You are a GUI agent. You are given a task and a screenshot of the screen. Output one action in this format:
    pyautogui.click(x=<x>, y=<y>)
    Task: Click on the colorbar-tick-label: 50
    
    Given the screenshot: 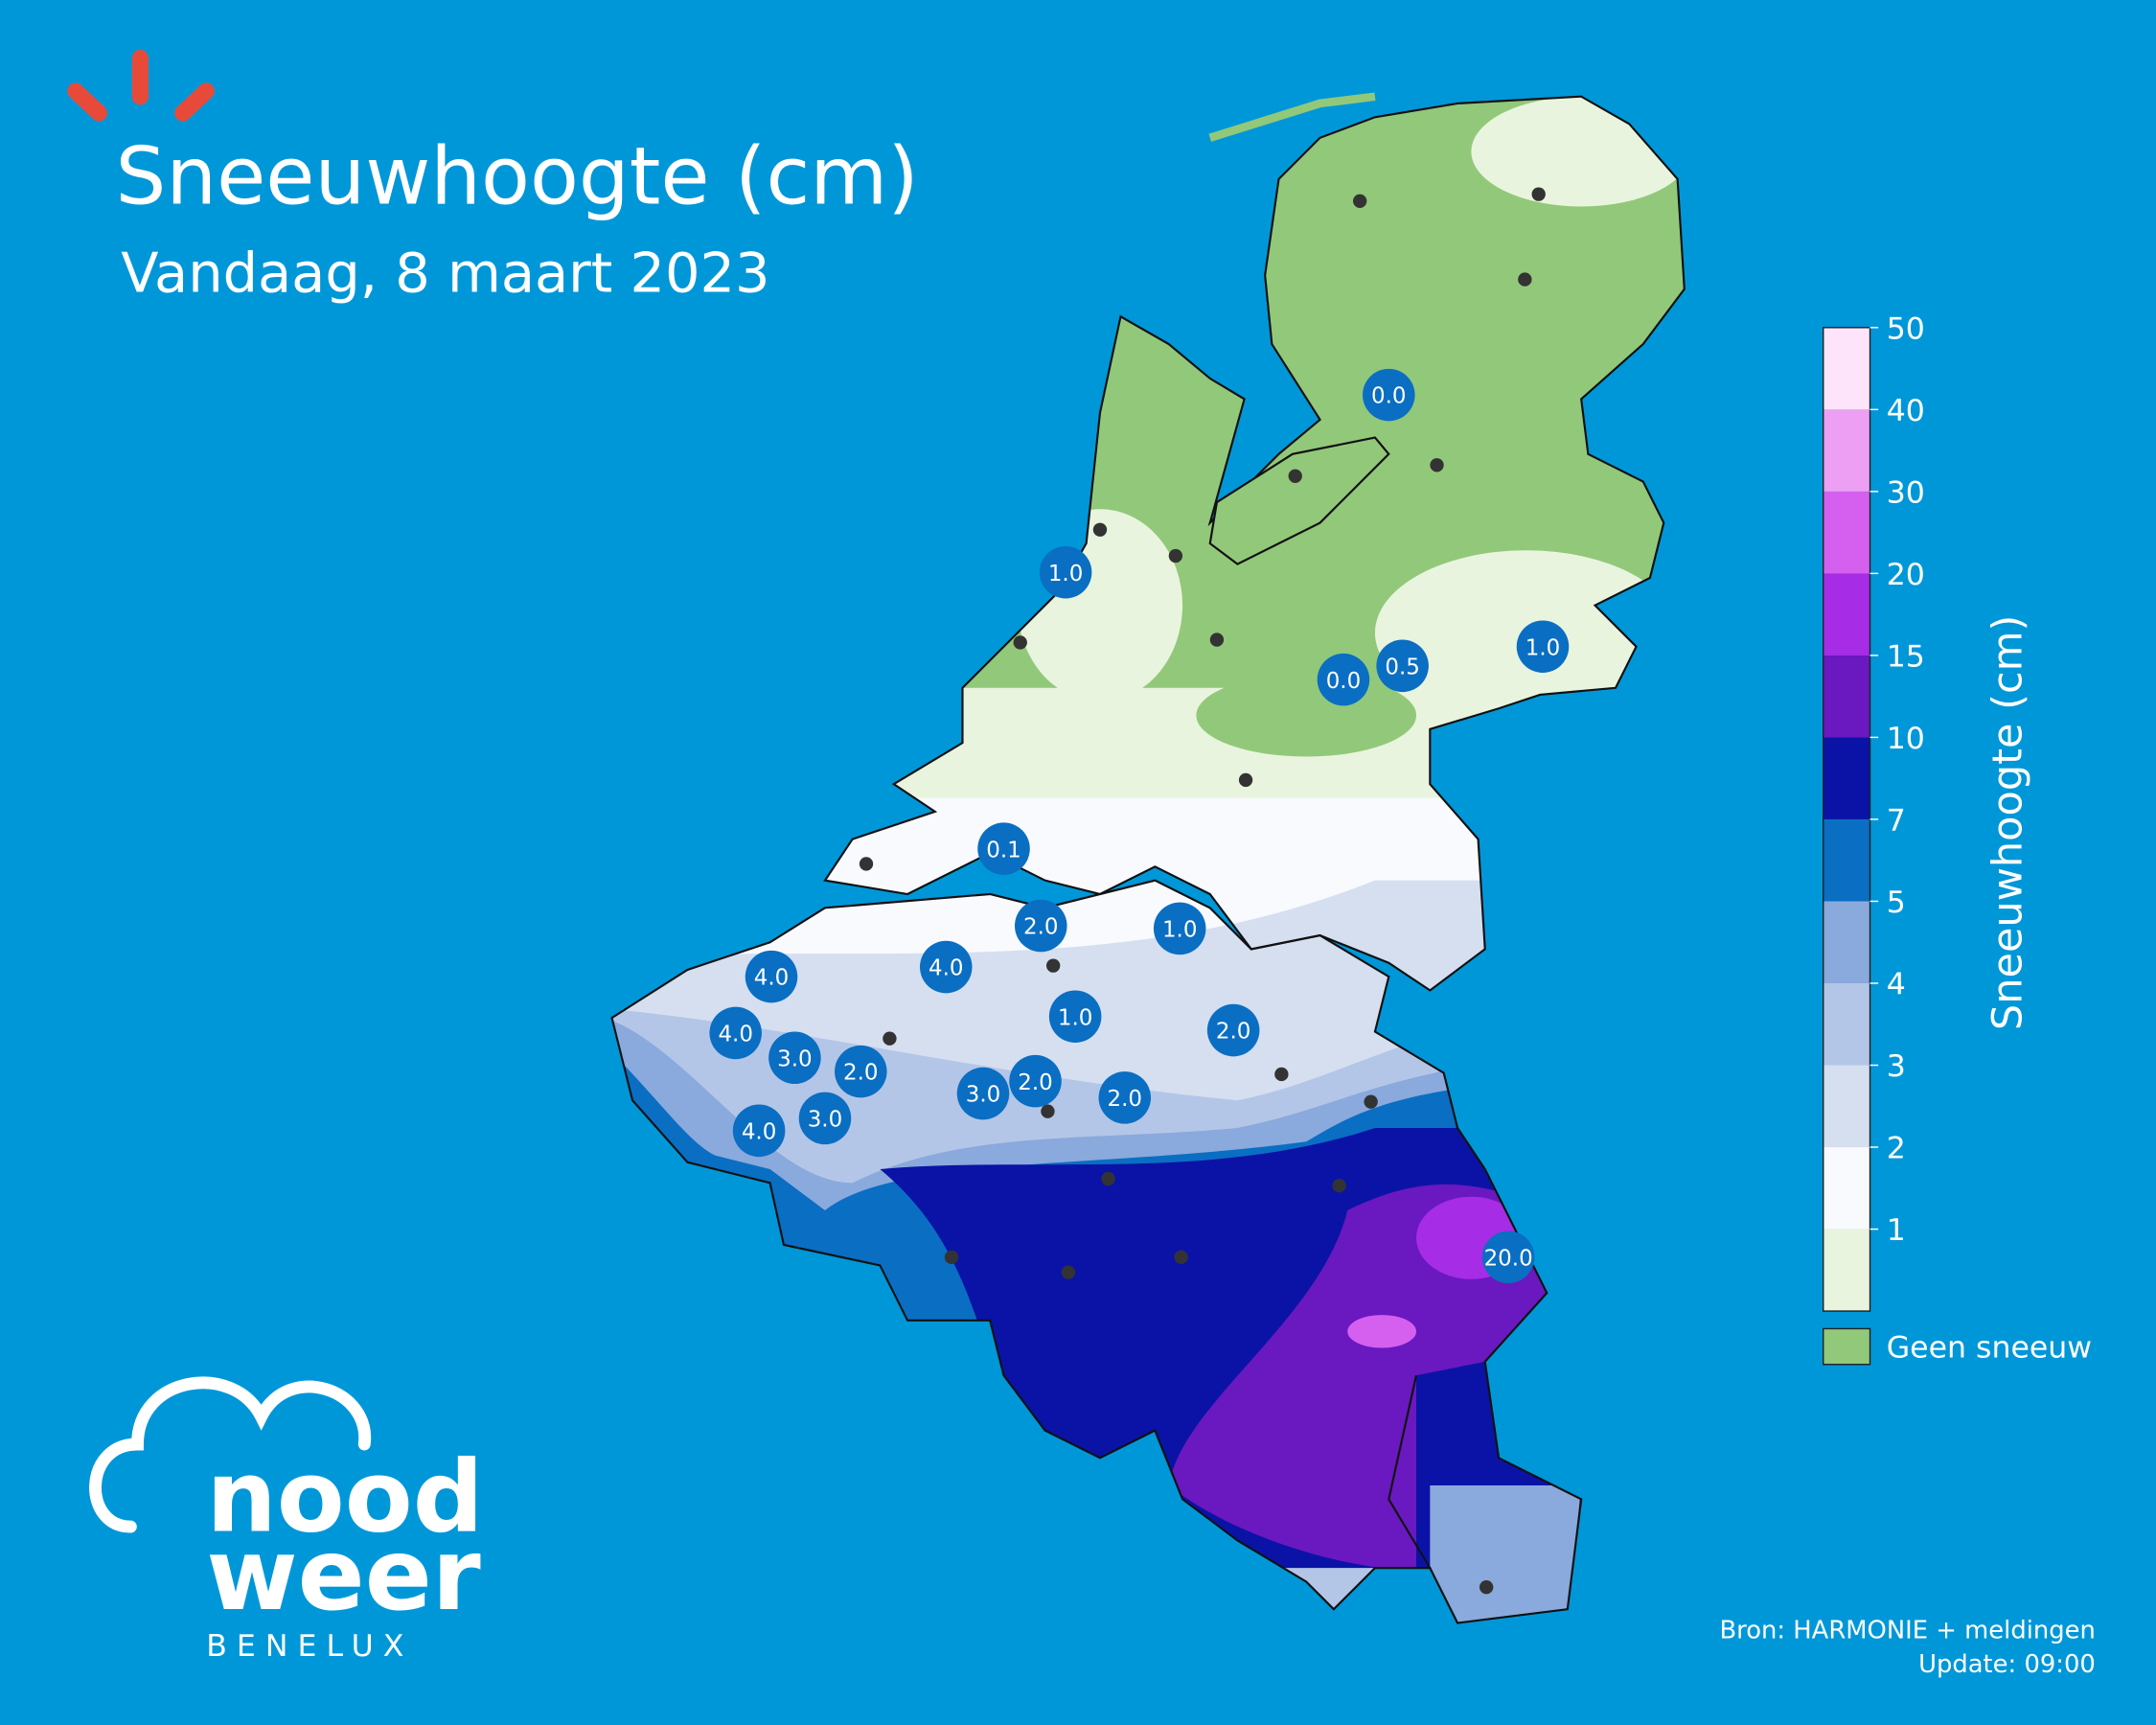 What is the action you would take?
    pyautogui.click(x=1906, y=328)
    